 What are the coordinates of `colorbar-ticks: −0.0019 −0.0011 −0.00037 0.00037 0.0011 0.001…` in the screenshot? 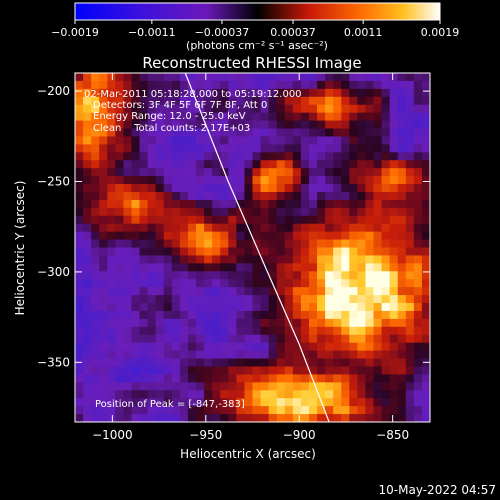 It's located at (255, 29).